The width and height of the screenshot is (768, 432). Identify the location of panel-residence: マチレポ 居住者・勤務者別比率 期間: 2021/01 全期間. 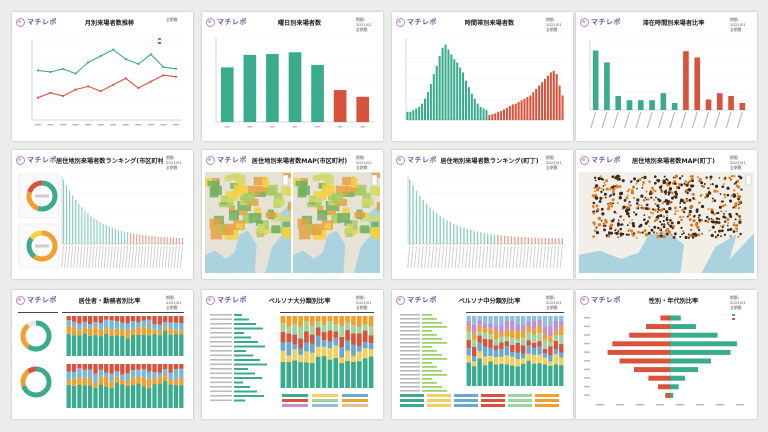
(102, 354).